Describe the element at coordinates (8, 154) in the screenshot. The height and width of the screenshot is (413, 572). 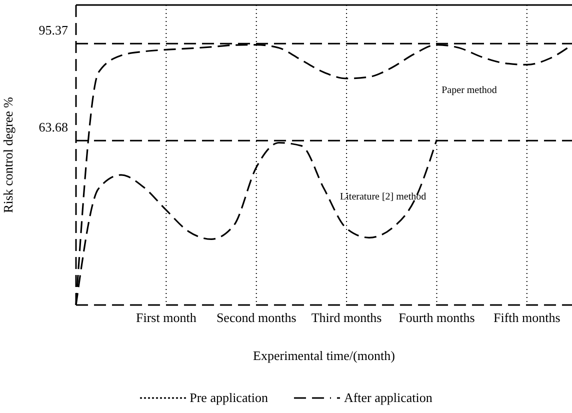
I see `y-axis-title: Risk control degree %` at that location.